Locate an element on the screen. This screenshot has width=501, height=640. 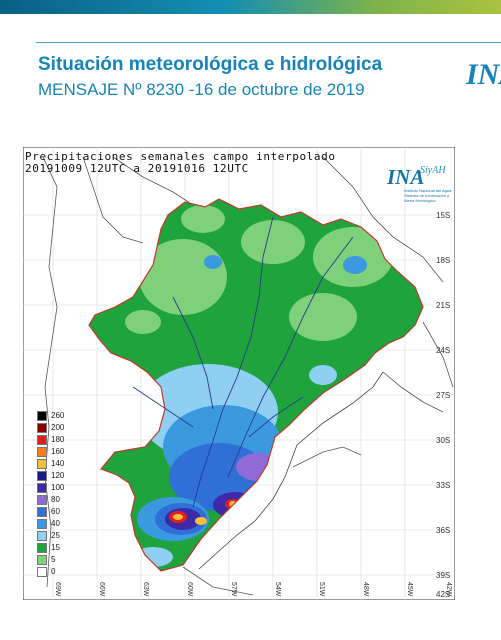
lat-label: 24S is located at coordinates (443, 350).